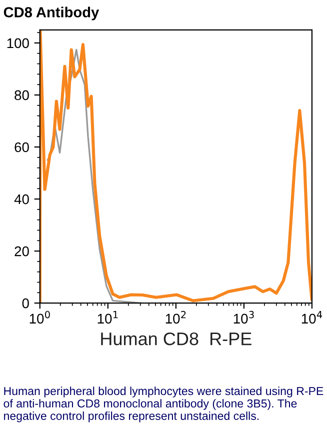 The height and width of the screenshot is (447, 327). I want to click on chart-title: CD8 Antibody, so click(52, 13).